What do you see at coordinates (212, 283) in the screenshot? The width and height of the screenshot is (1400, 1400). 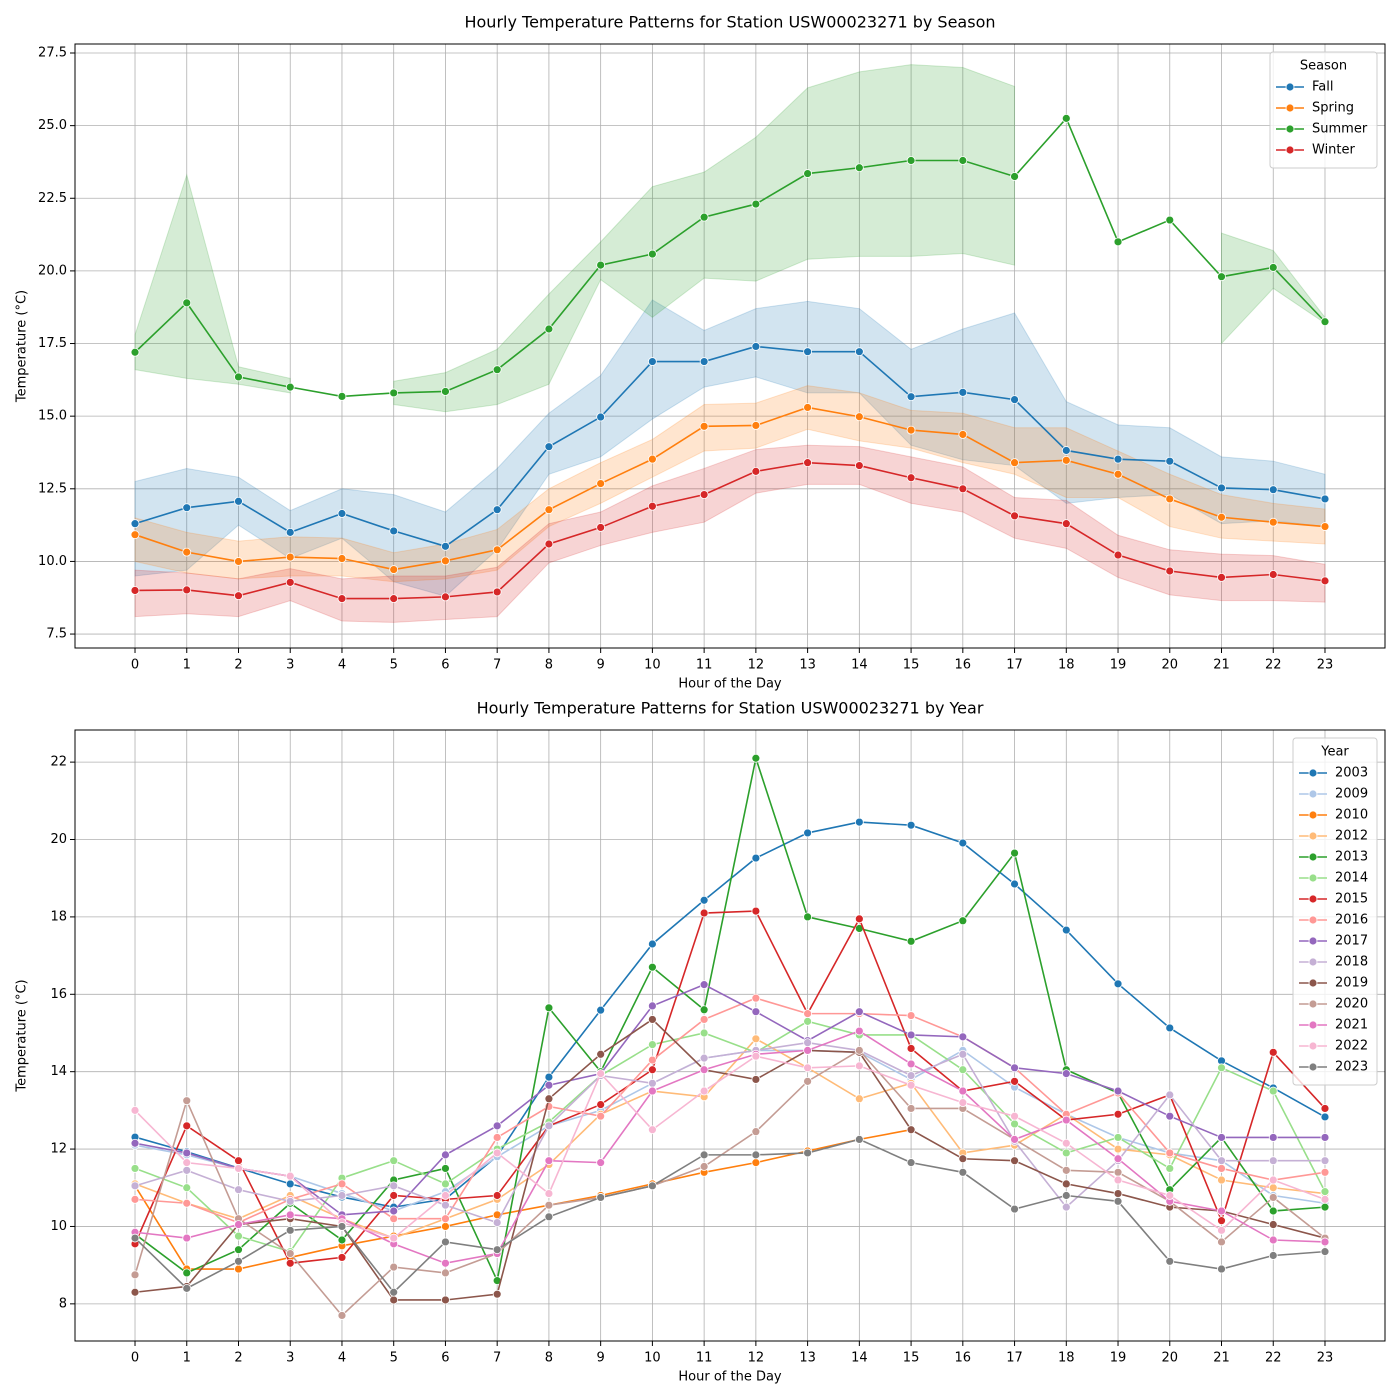 I see `confidence-band` at bounding box center [212, 283].